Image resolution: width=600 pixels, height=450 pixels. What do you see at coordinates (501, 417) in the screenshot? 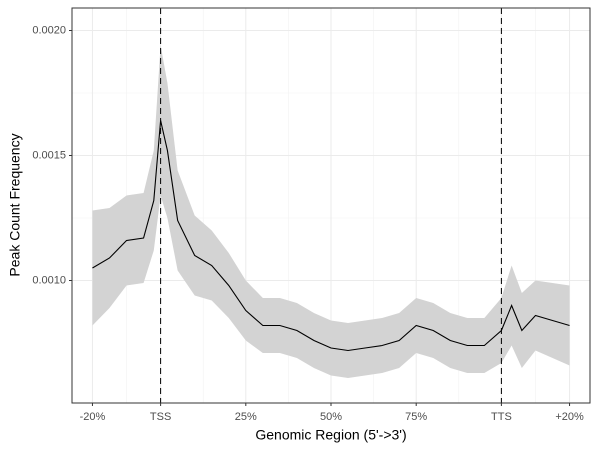
I see `x-tick-label: TTS` at bounding box center [501, 417].